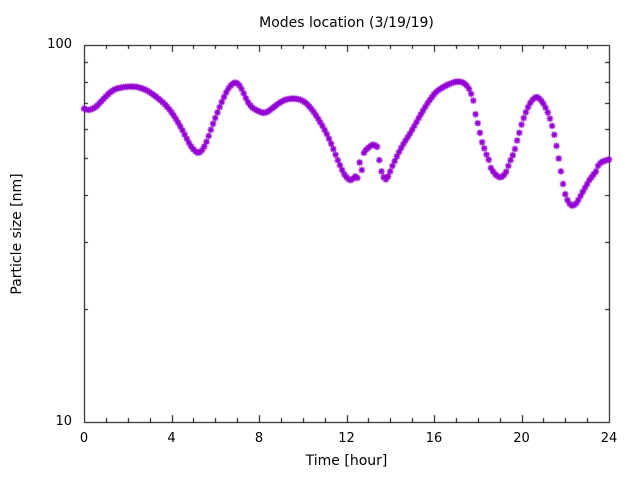 The width and height of the screenshot is (640, 480). What do you see at coordinates (346, 438) in the screenshot?
I see `x-tick-label: 12` at bounding box center [346, 438].